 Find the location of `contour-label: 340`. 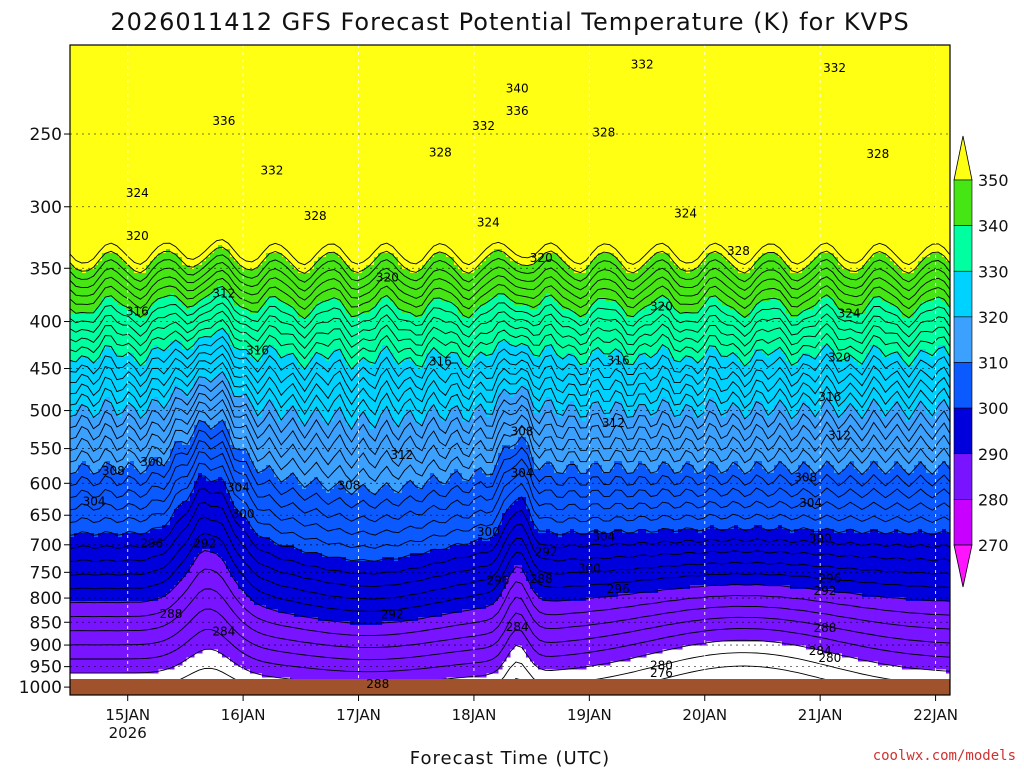

contour-label: 340 is located at coordinates (517, 88).